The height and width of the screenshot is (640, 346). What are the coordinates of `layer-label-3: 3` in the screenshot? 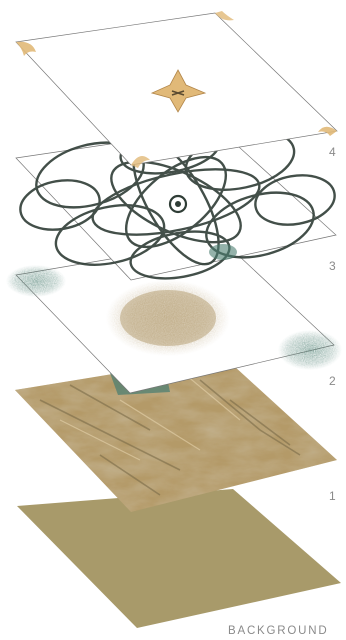 It's located at (333, 266).